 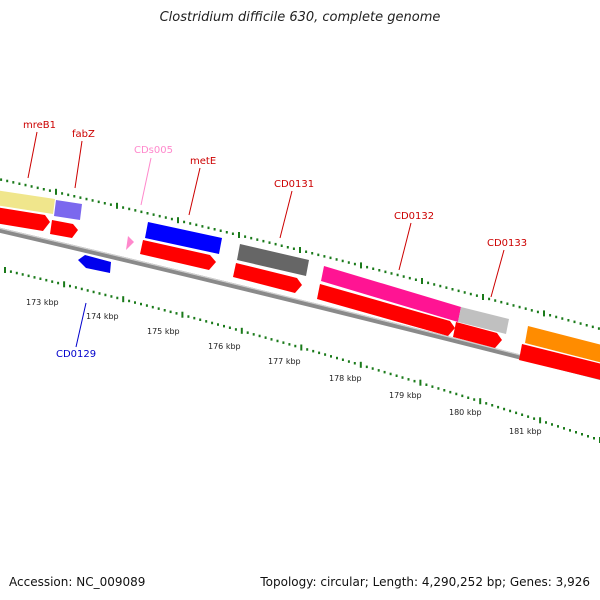 I want to click on gene-bar-metE, so click(x=183, y=238).